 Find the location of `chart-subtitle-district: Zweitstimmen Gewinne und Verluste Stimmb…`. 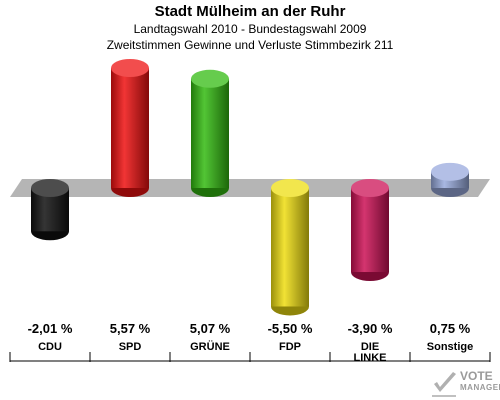

chart-subtitle-district: Zweitstimmen Gewinne und Verluste Stimmb… is located at coordinates (250, 45).